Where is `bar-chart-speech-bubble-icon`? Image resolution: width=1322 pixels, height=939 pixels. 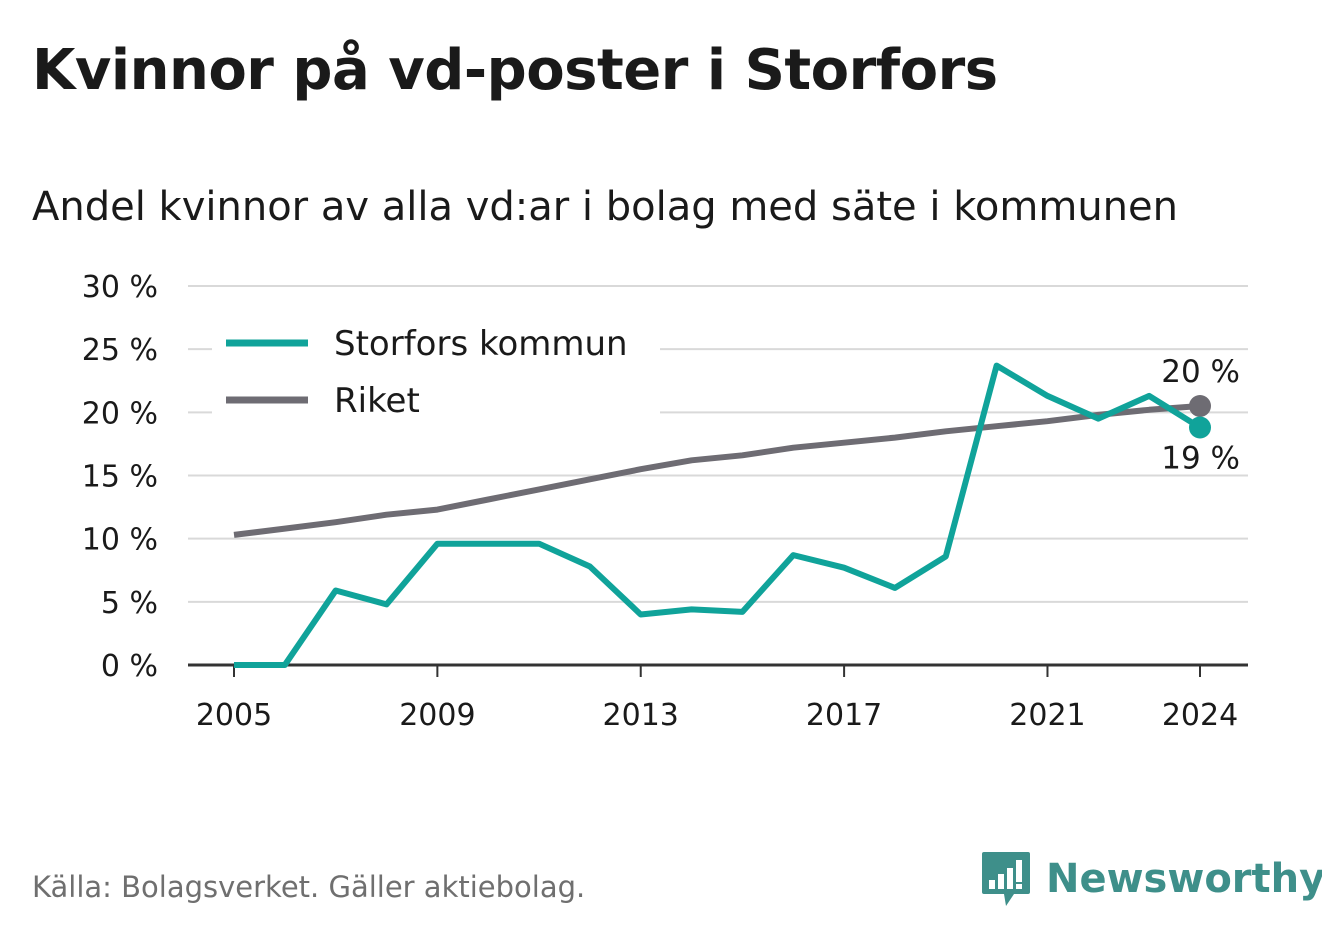 bar-chart-speech-bubble-icon is located at coordinates (1006, 879).